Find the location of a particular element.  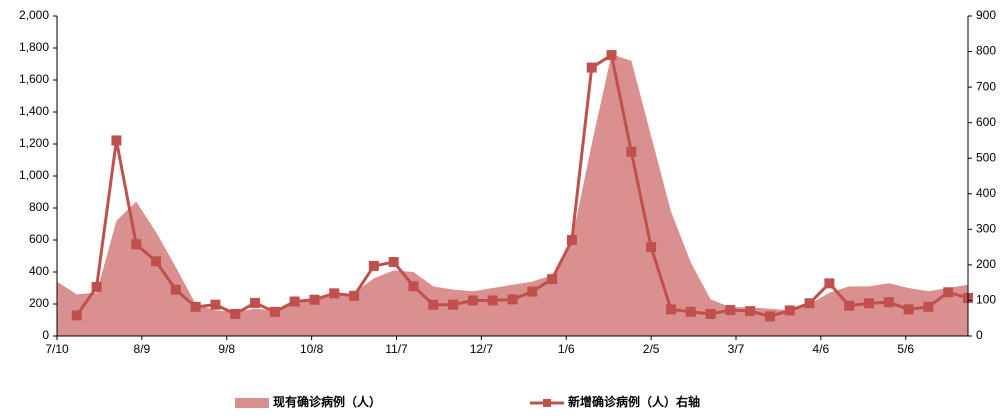

y2-tick-label: 300 is located at coordinates (986, 229).